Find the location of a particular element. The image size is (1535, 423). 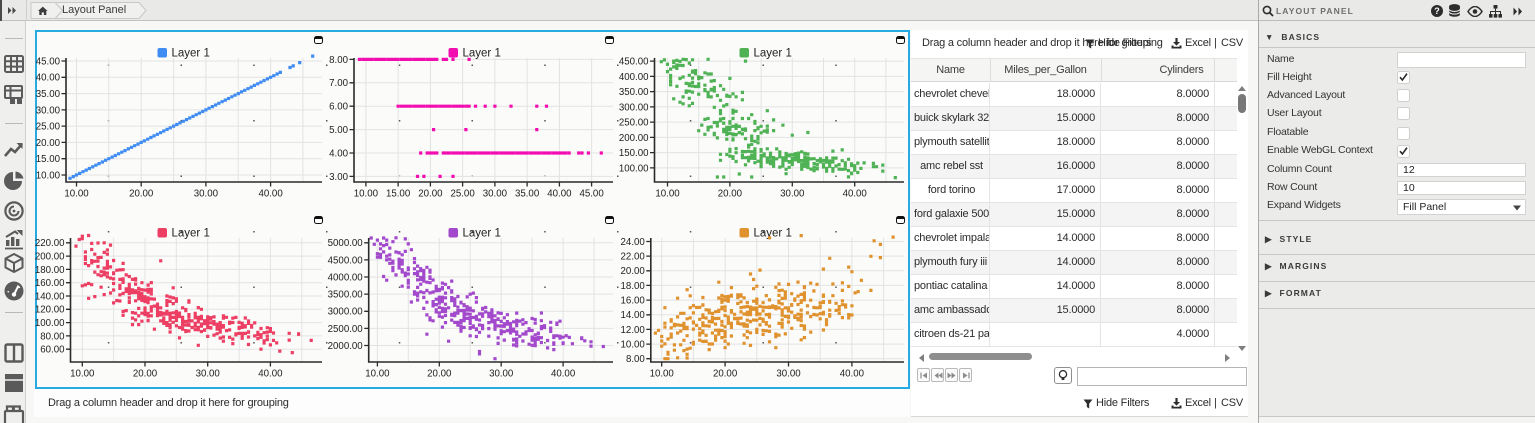

svg-text: 12.00 is located at coordinates (633, 330).